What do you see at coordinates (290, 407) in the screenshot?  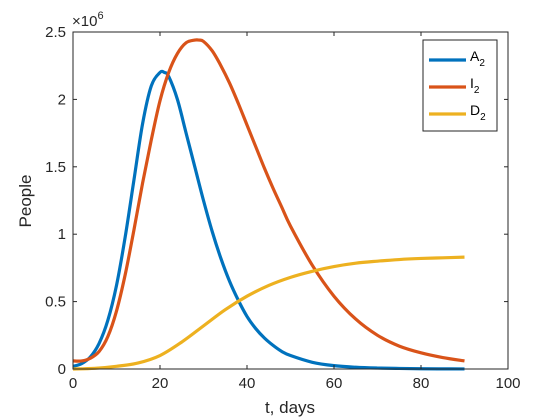 I see `x-axis-label: t, days` at bounding box center [290, 407].